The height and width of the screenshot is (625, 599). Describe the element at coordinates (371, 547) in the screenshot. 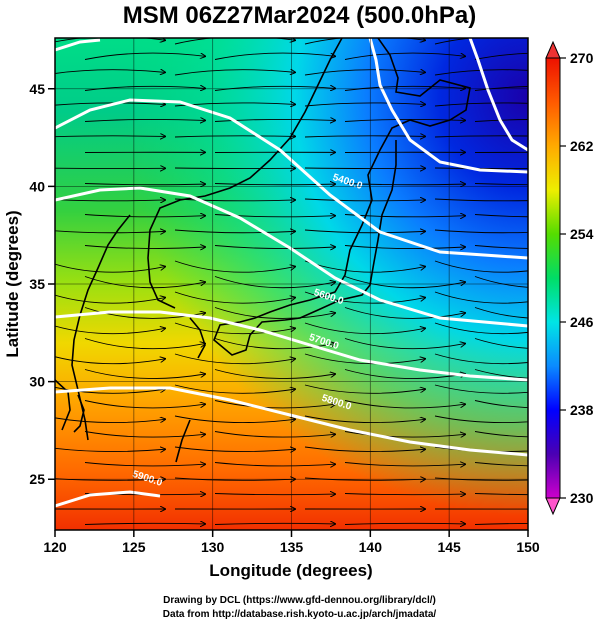

I see `x-tick-label: 140` at that location.